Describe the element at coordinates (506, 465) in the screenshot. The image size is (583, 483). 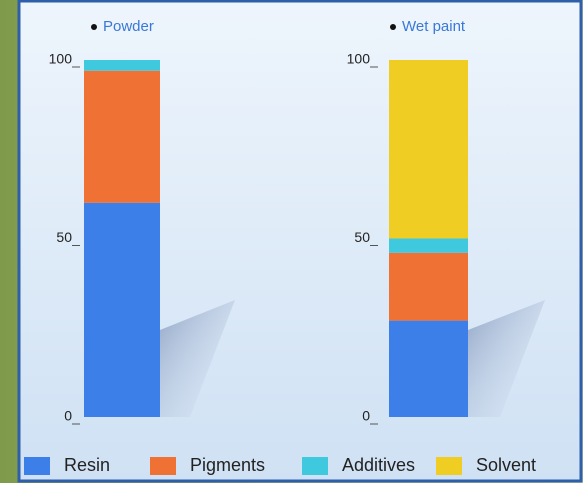
I see `legend-label: Solvent` at that location.